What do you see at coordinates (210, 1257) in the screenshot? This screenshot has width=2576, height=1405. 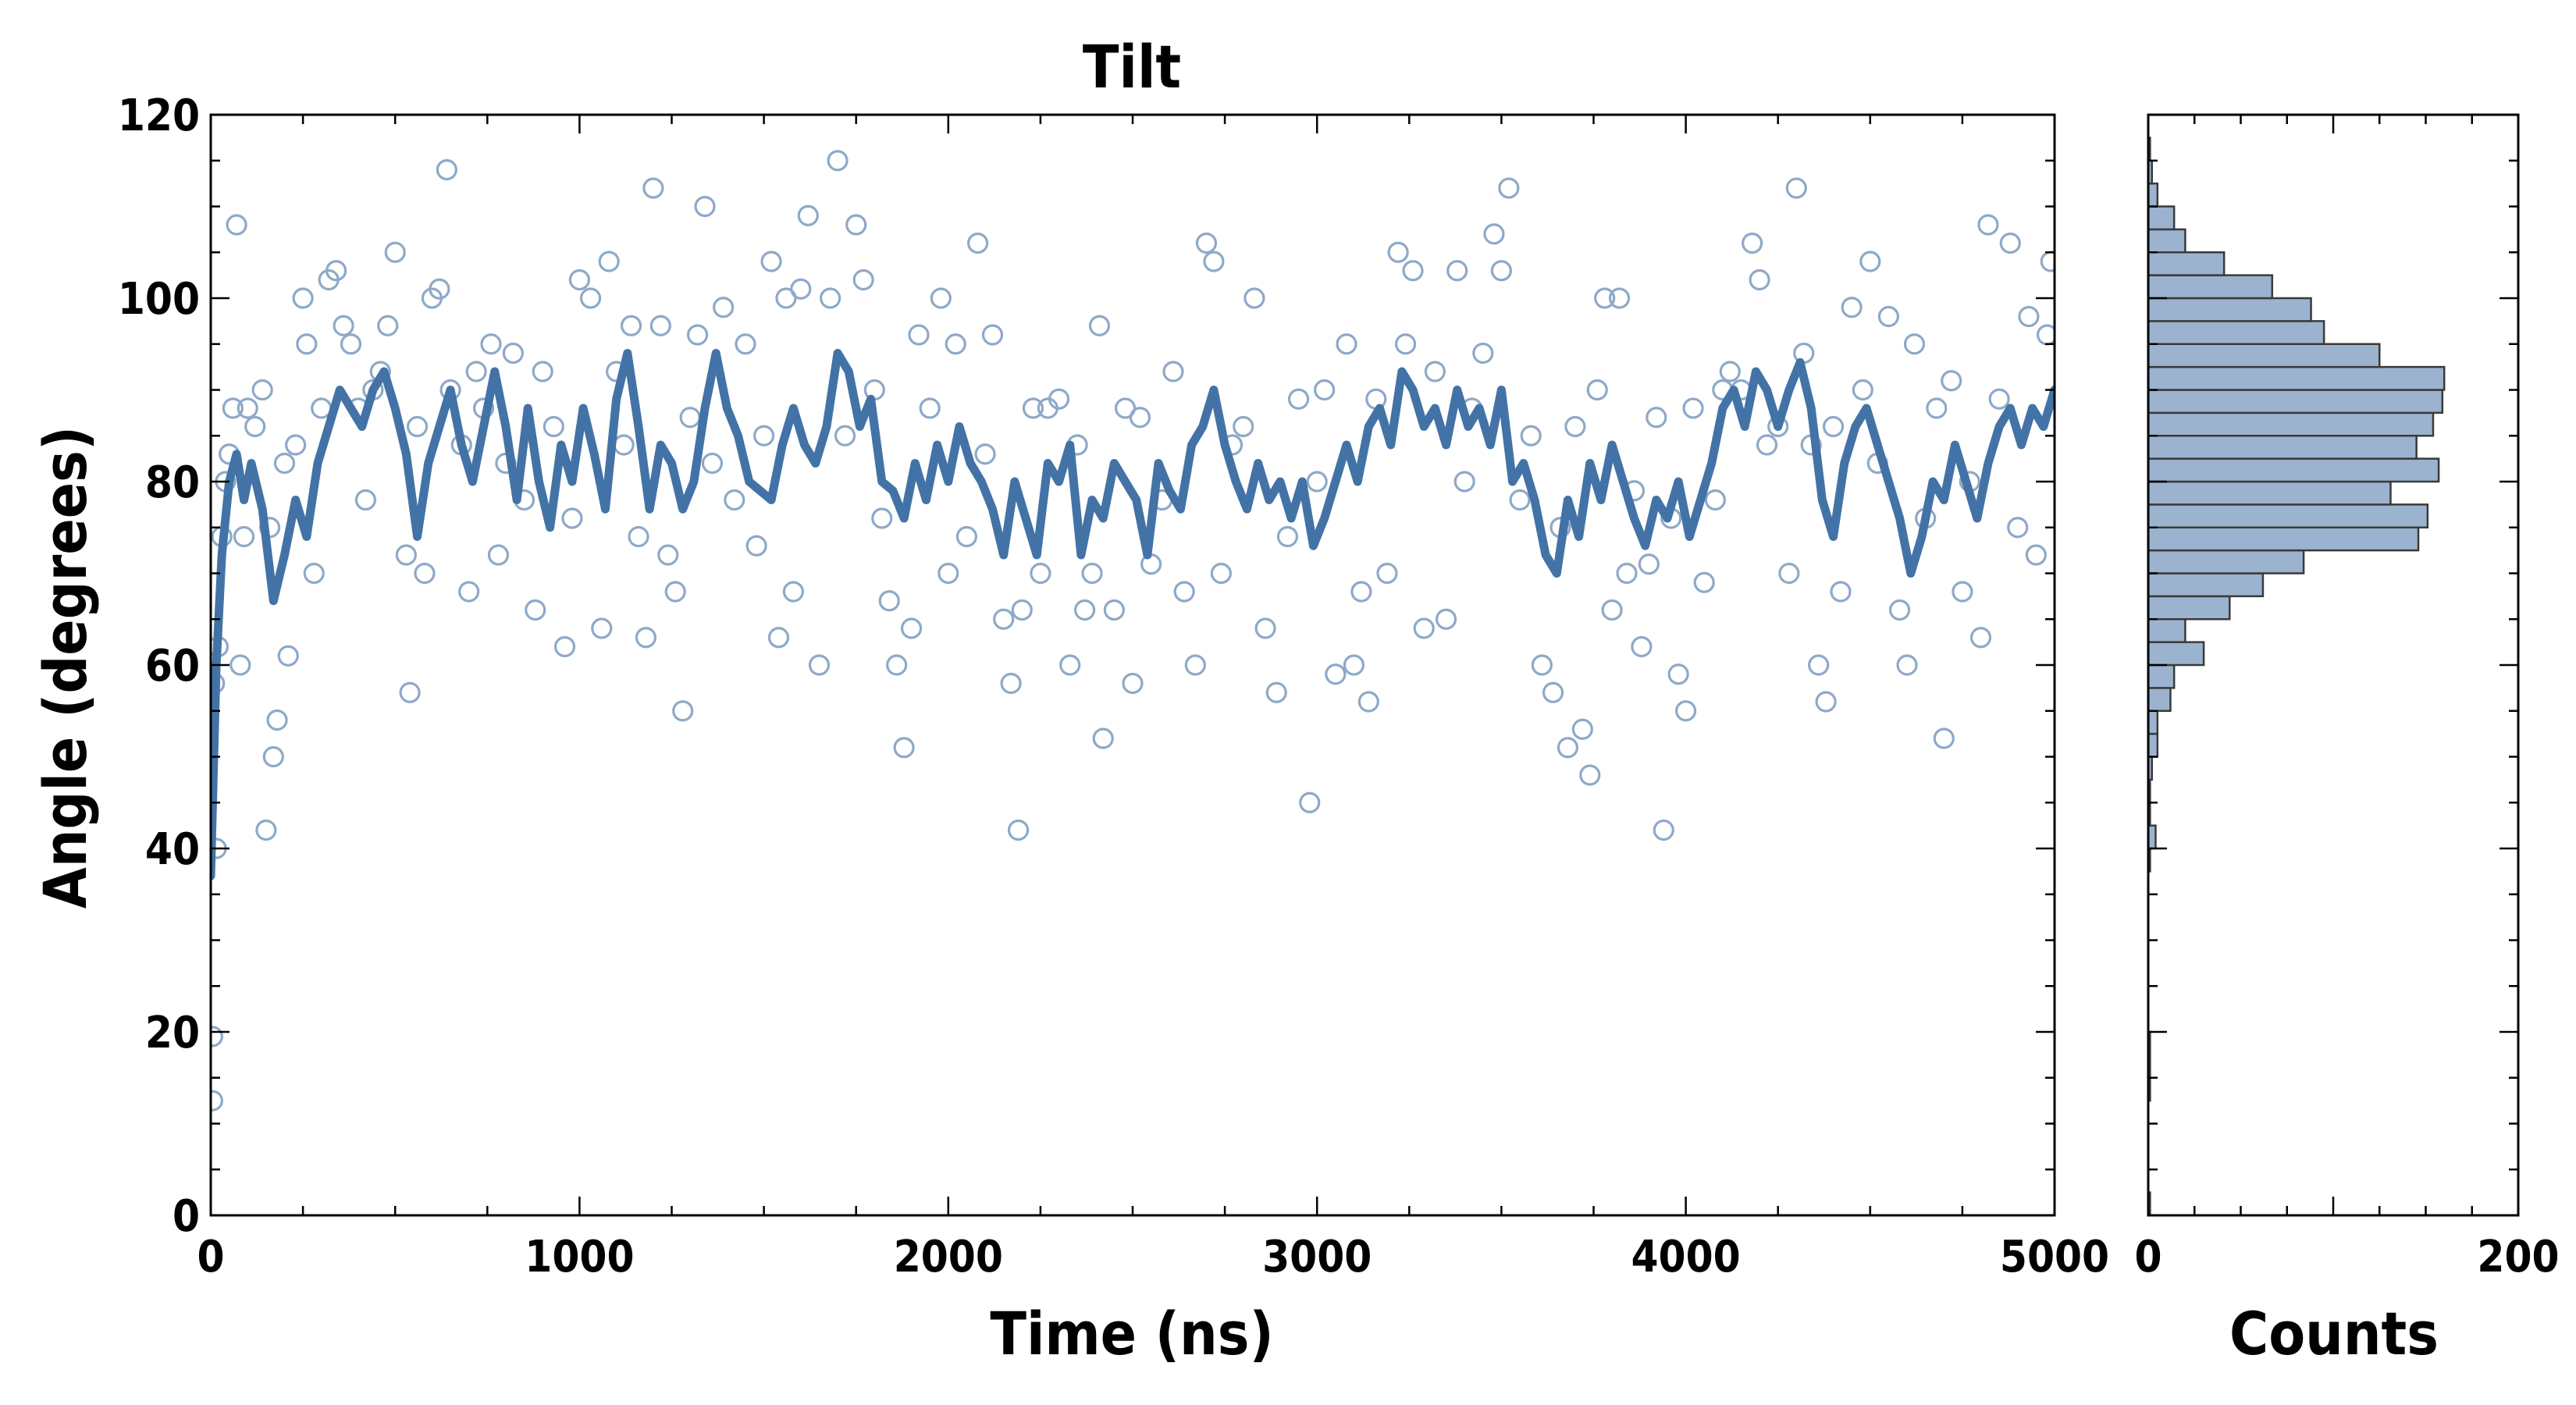 I see `x-tick-label: 0` at bounding box center [210, 1257].